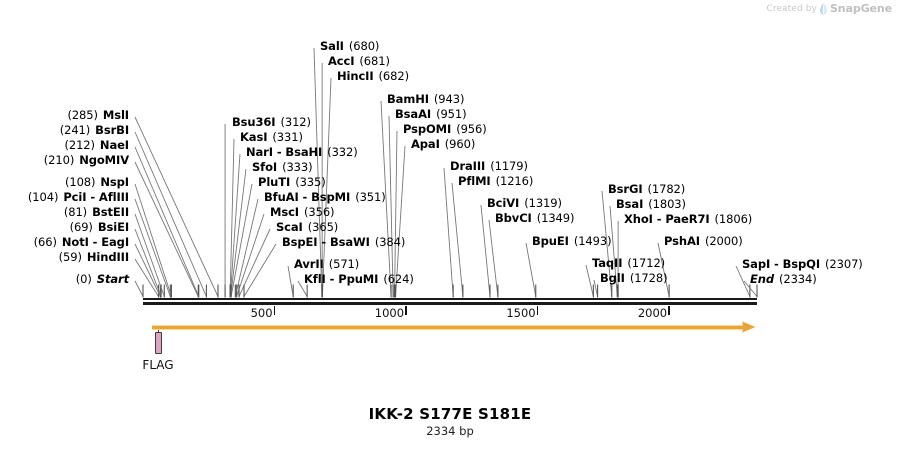 The width and height of the screenshot is (900, 449). Describe the element at coordinates (450, 303) in the screenshot. I see `sequence-backbone-bottom` at that location.